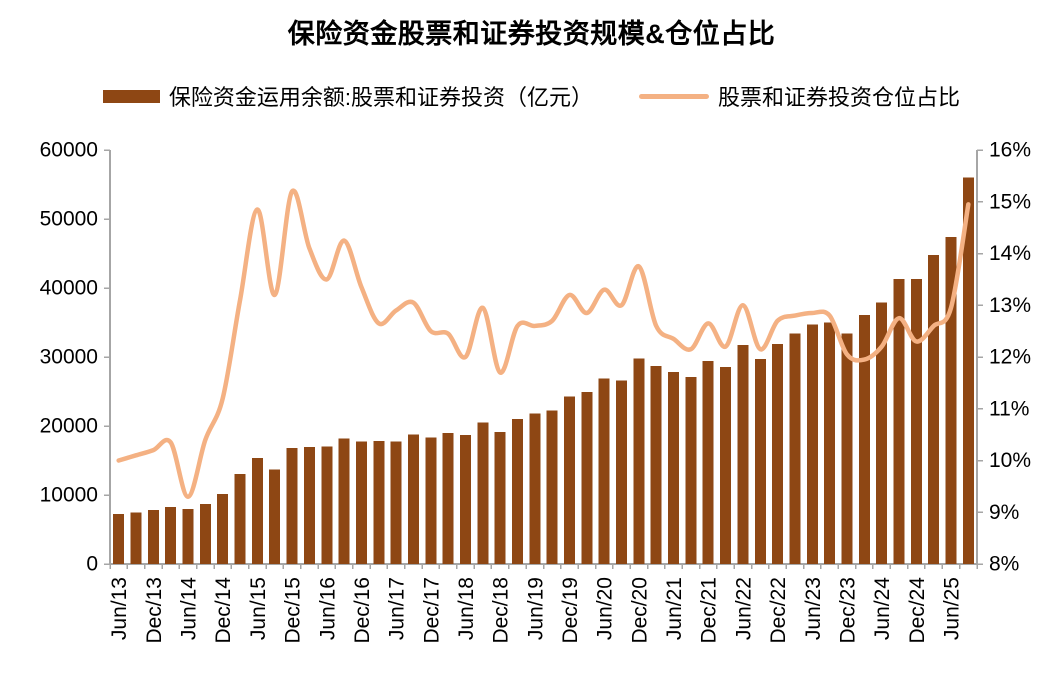 The height and width of the screenshot is (673, 1063). I want to click on line-series-label: 股票和证券投资仓位占比, so click(839, 97).